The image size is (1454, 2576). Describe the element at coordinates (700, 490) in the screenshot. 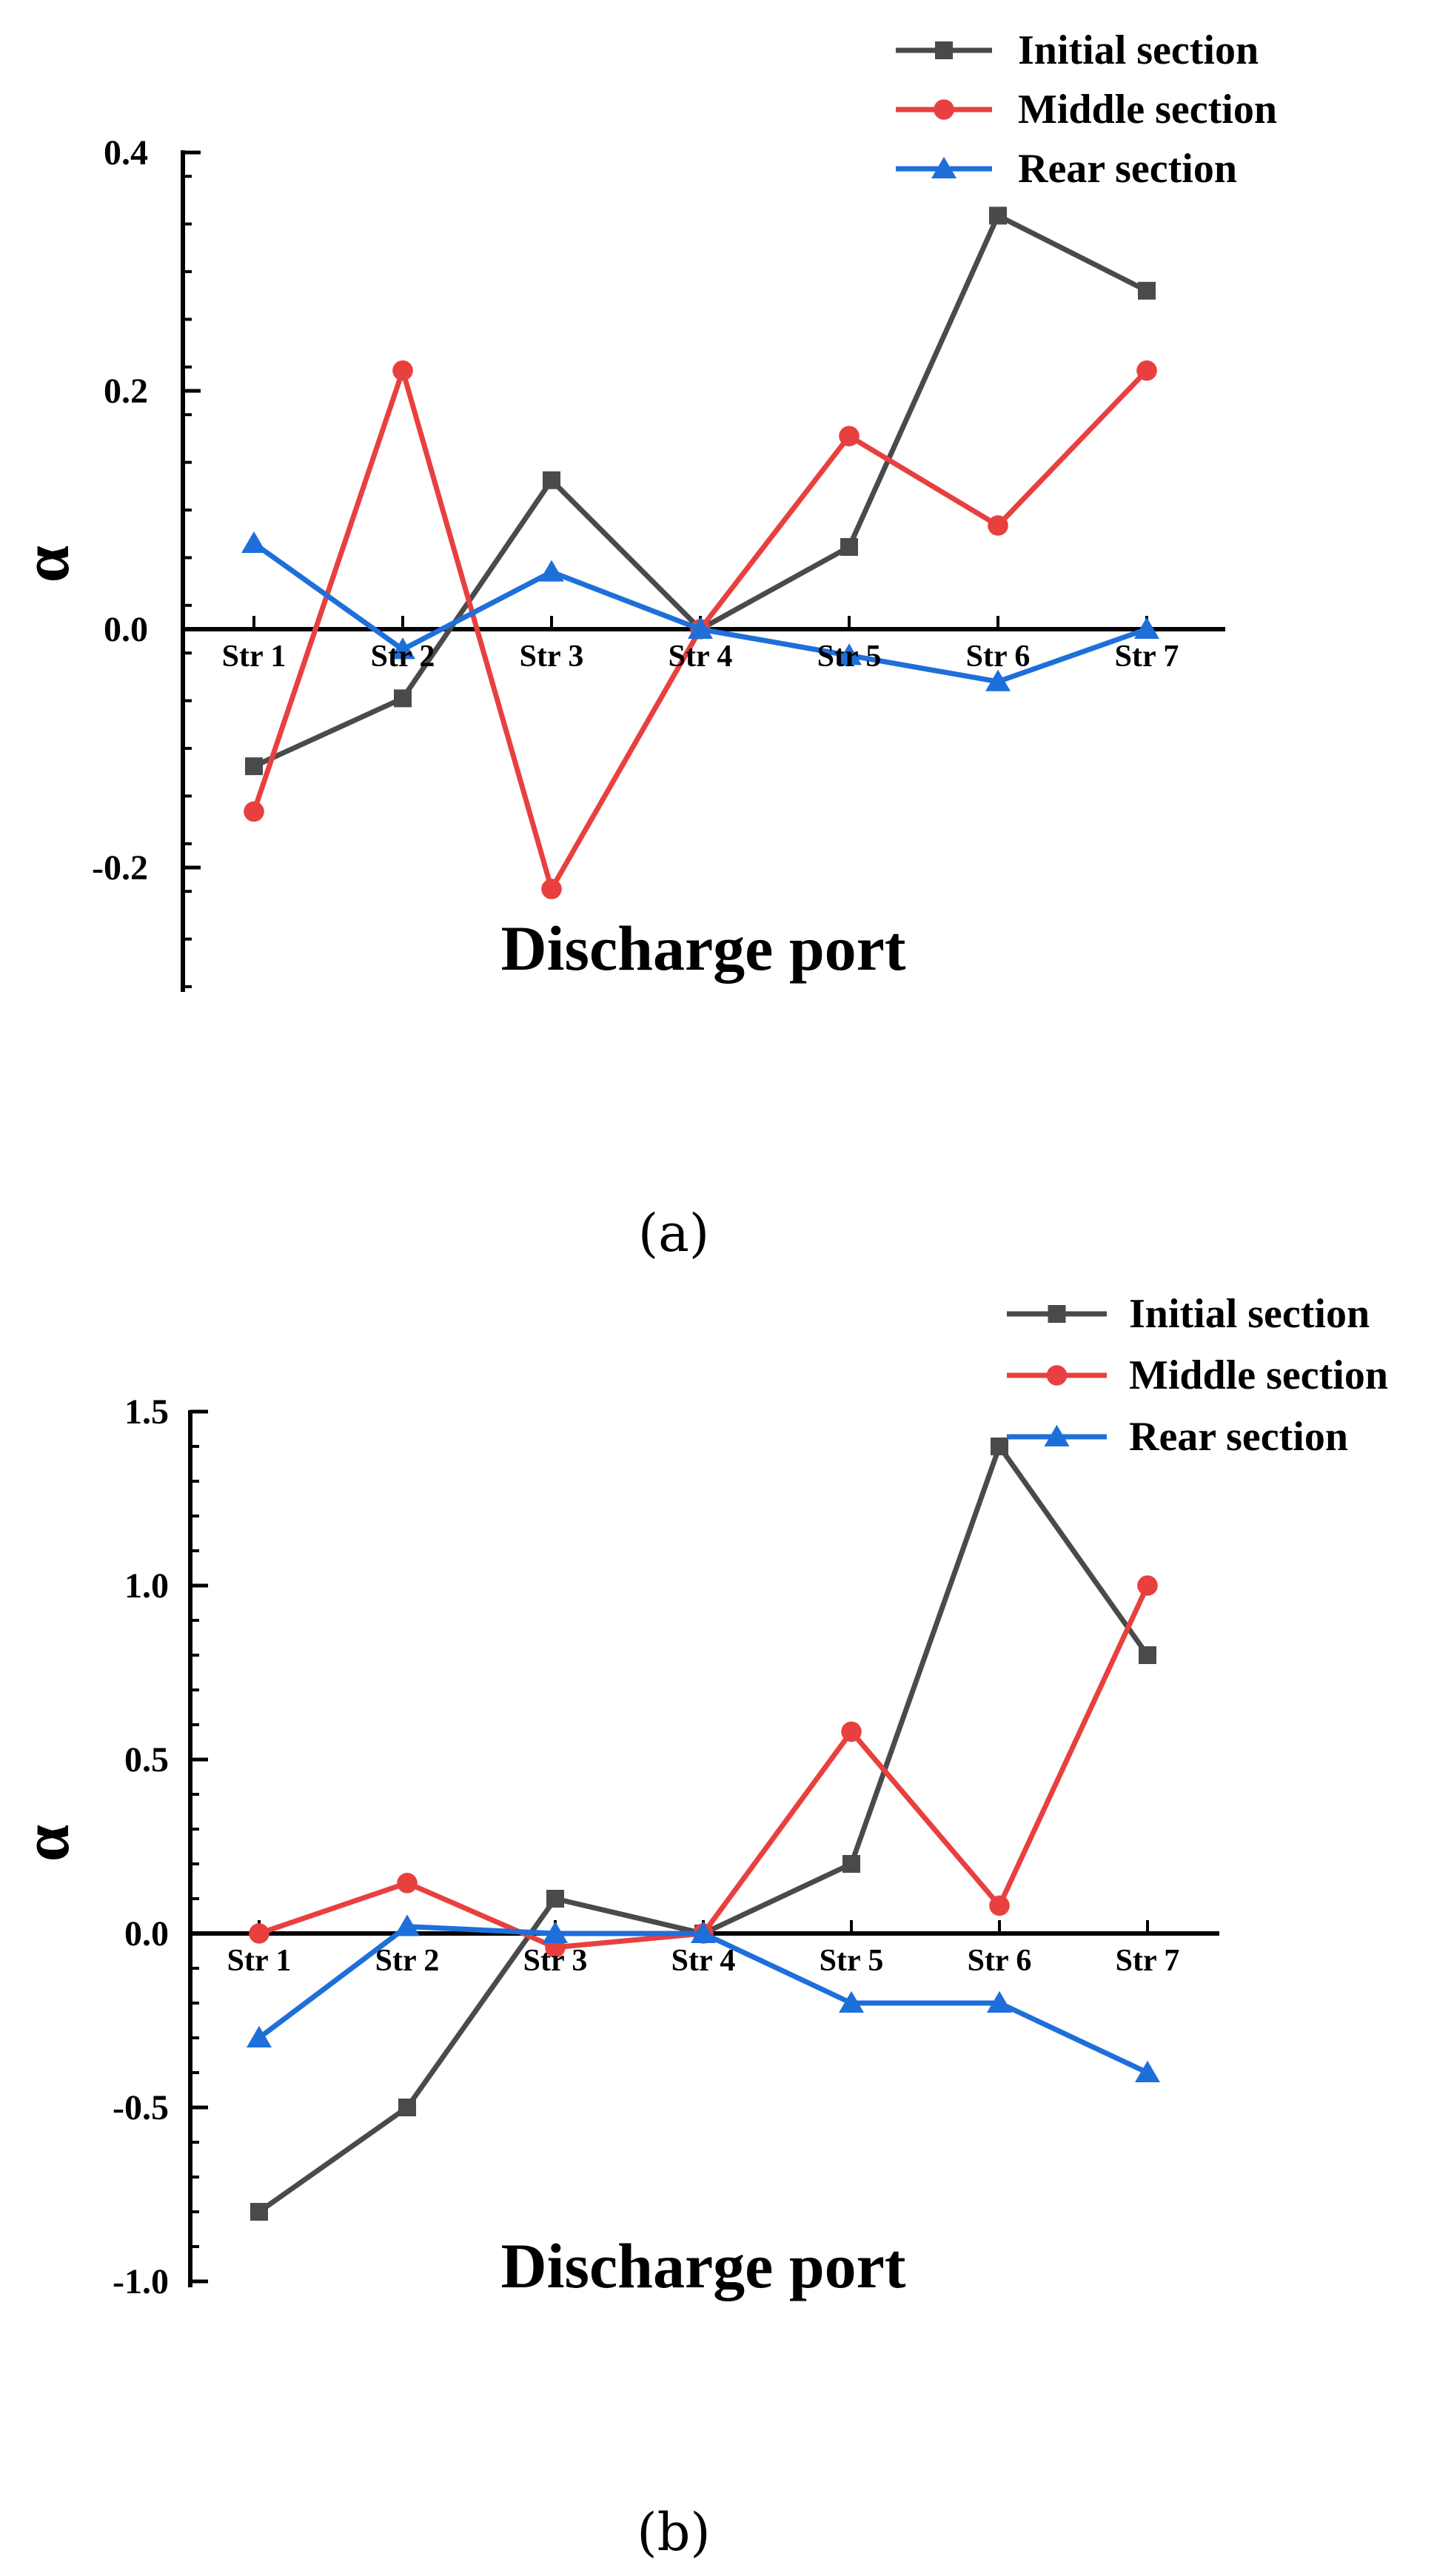

I see `series-line-initial-section` at that location.